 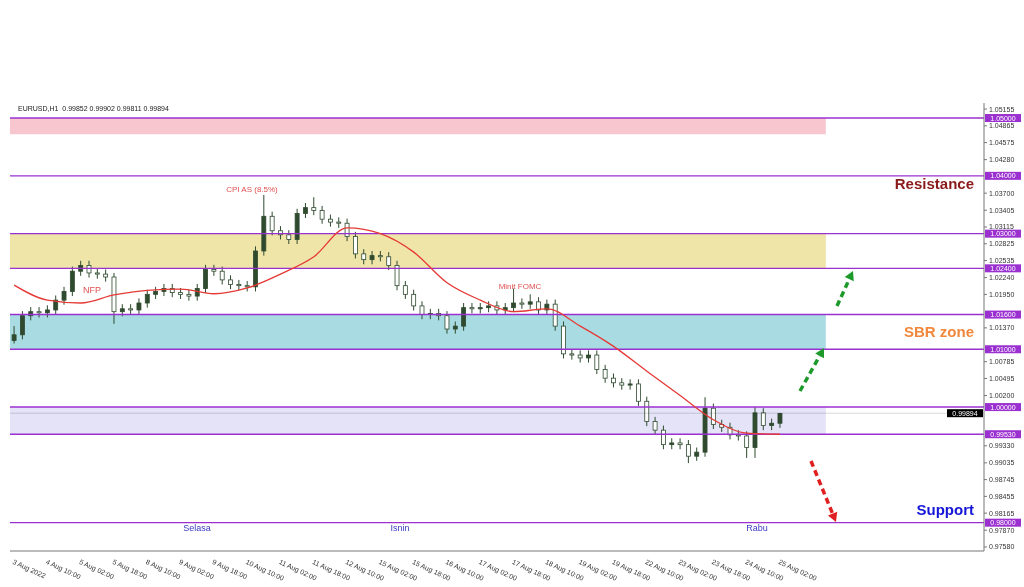 I want to click on annotation: NFP, so click(x=92, y=290).